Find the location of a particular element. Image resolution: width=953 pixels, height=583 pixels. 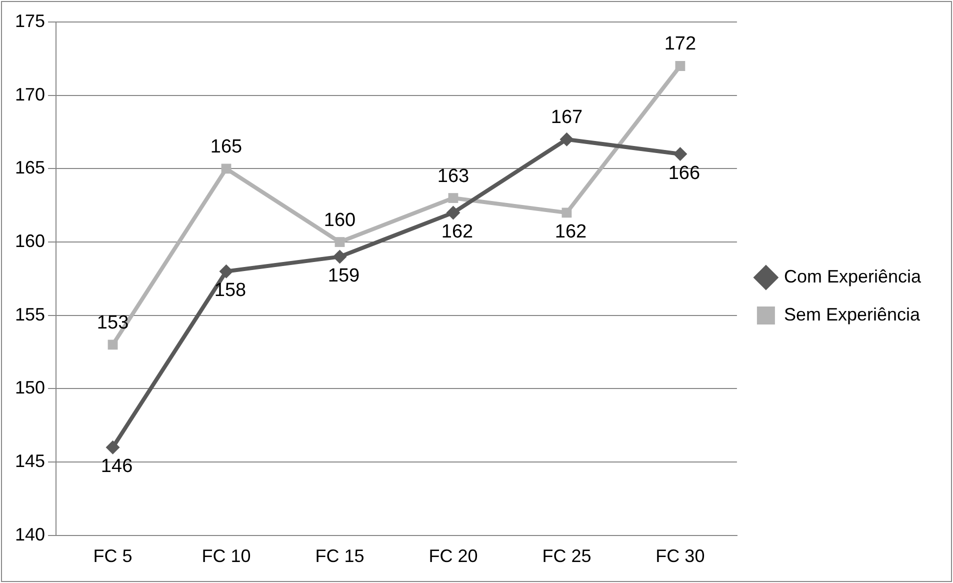

data-label: 159 is located at coordinates (344, 275).